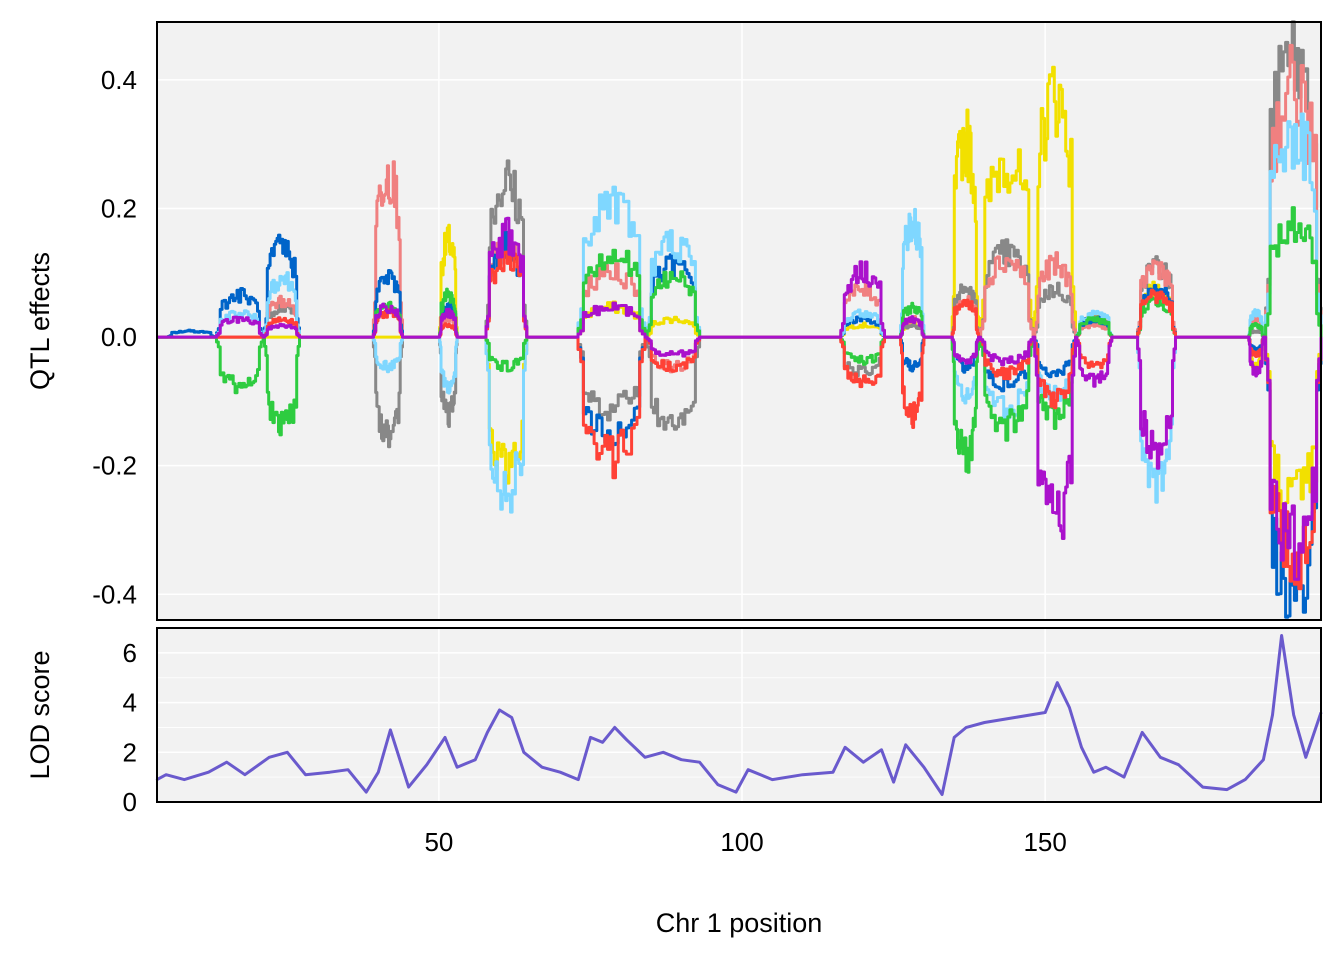 This screenshot has height=960, width=1344. I want to click on lod-score-line, so click(739, 715).